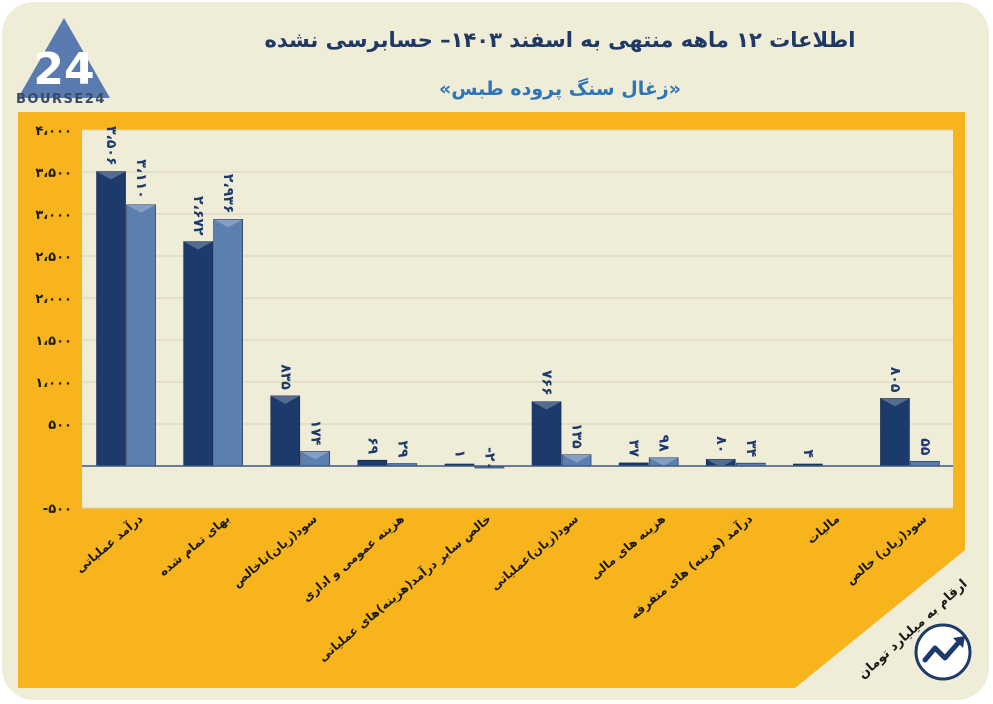  What do you see at coordinates (808, 453) in the screenshot?
I see `value-label: ۴` at bounding box center [808, 453].